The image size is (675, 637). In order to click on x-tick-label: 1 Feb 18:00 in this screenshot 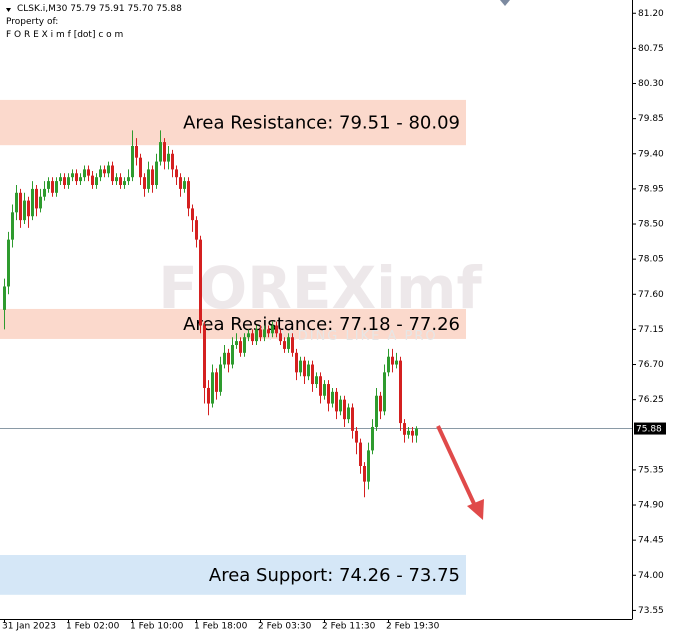, I will do `click(221, 627)`.